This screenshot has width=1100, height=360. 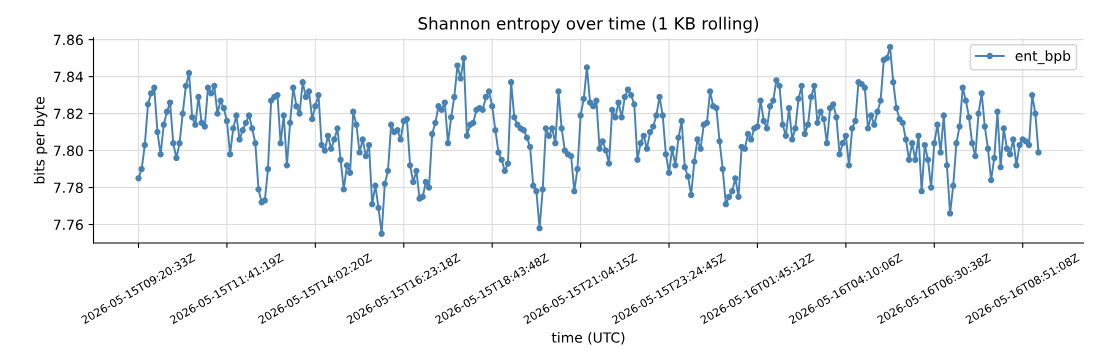 I want to click on legend-label: ent_bpb, so click(x=1043, y=57).